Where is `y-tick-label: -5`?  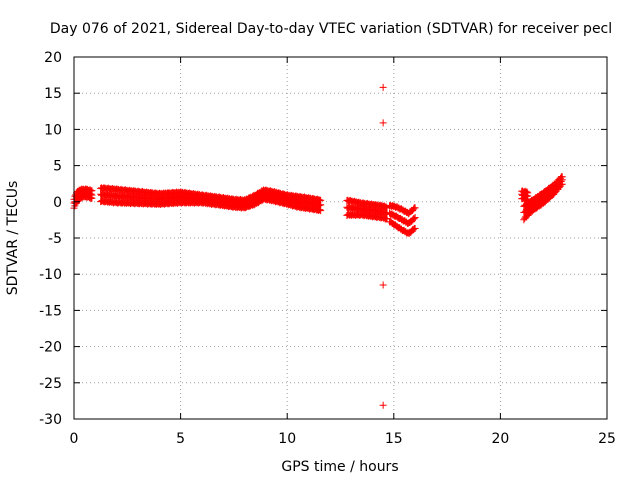
y-tick-label: -5 is located at coordinates (55, 239).